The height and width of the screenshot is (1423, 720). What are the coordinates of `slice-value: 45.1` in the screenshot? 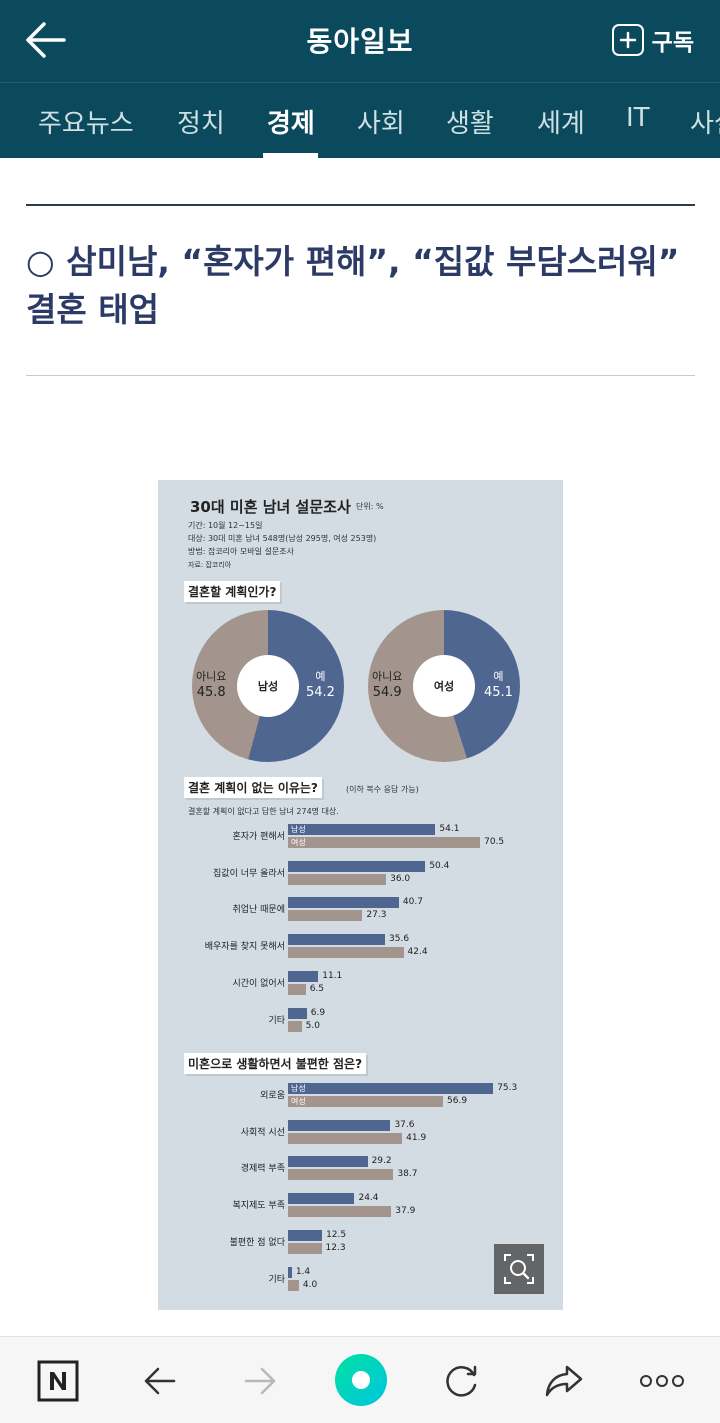 It's located at (498, 692).